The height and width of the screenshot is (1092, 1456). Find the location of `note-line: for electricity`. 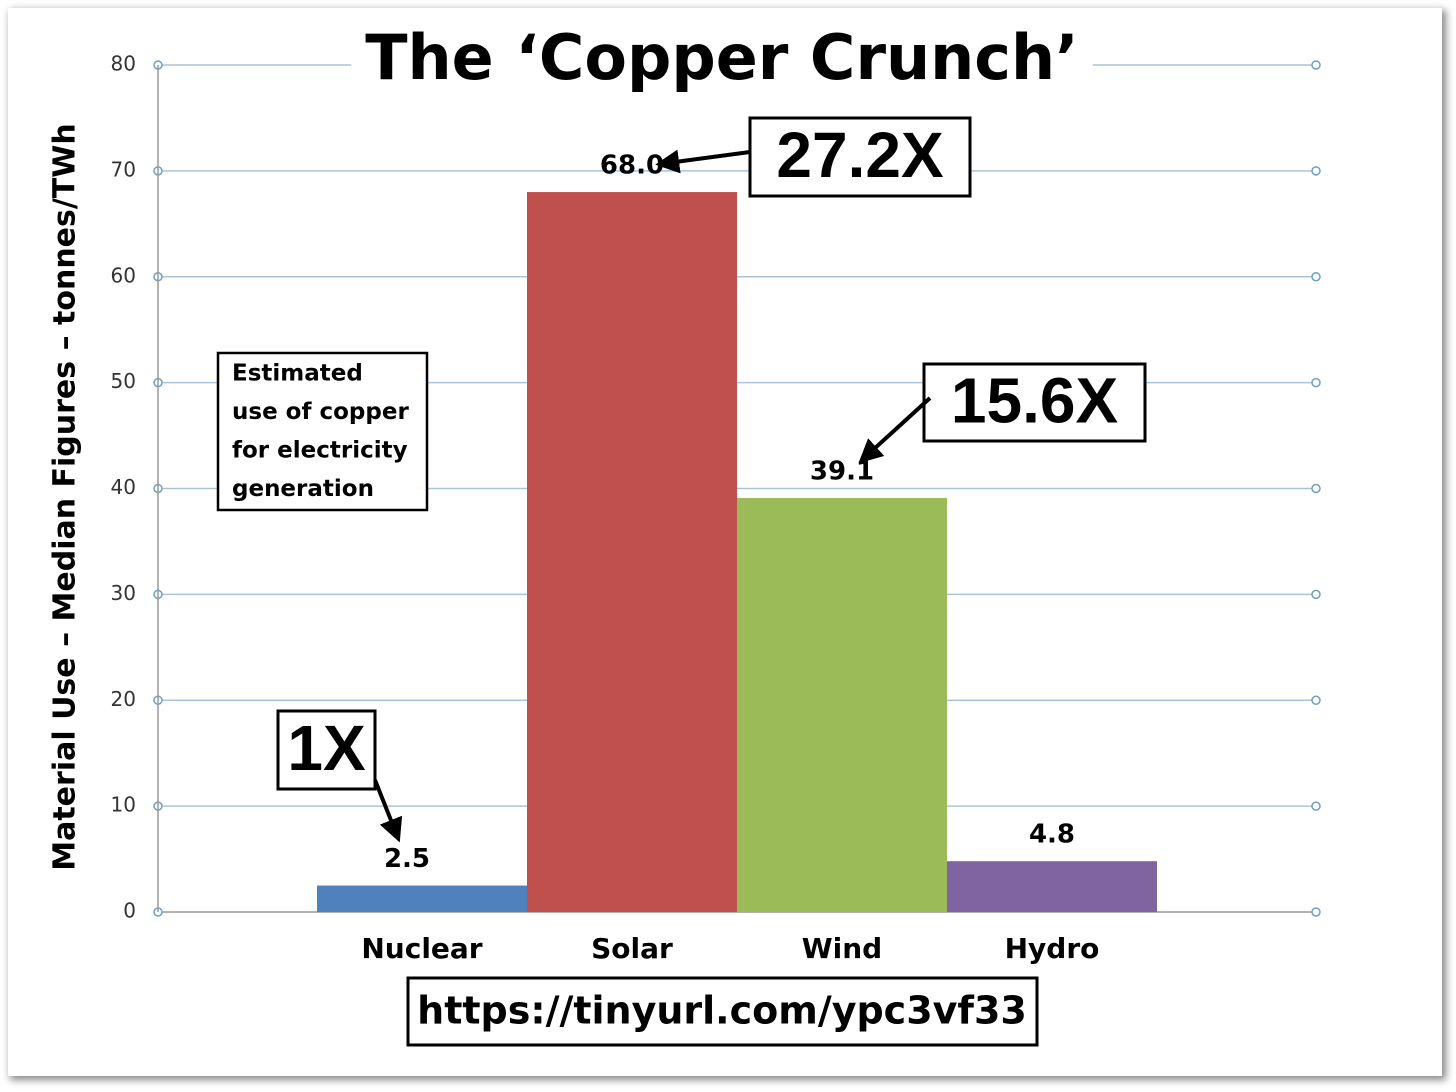

note-line: for electricity is located at coordinates (320, 451).